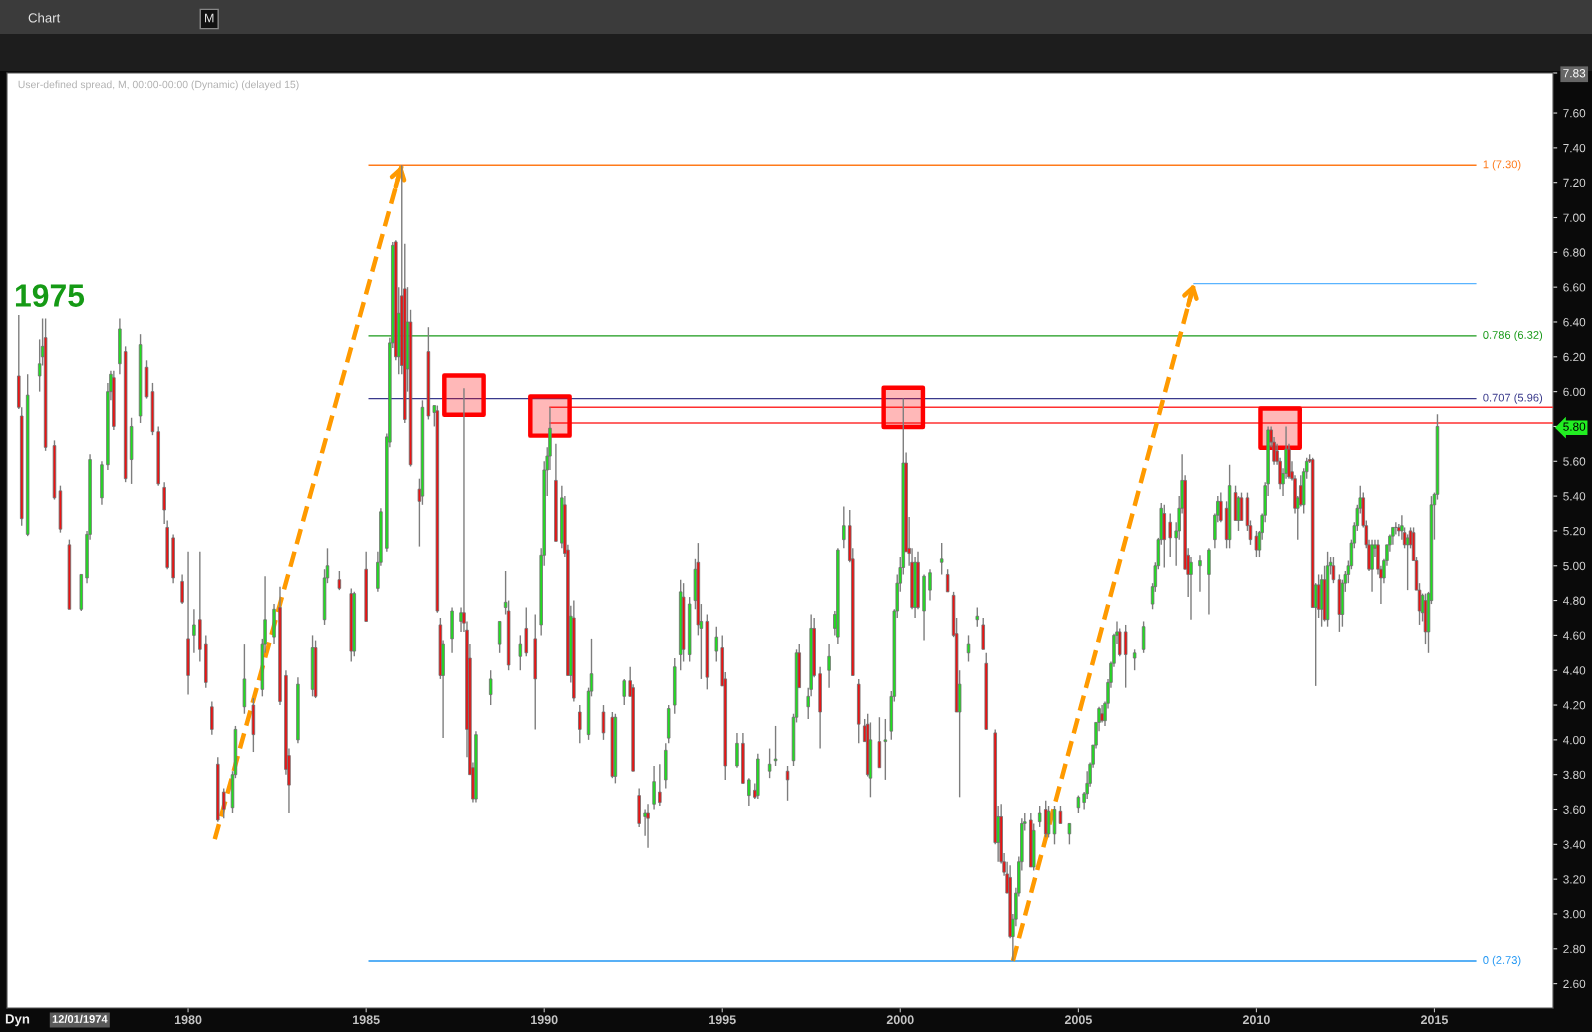 The height and width of the screenshot is (1032, 1592). I want to click on y-tick-label: 4.80, so click(1574, 600).